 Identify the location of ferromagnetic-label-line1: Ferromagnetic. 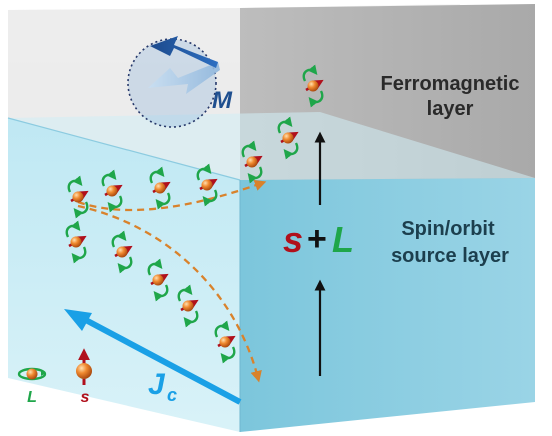
(450, 84).